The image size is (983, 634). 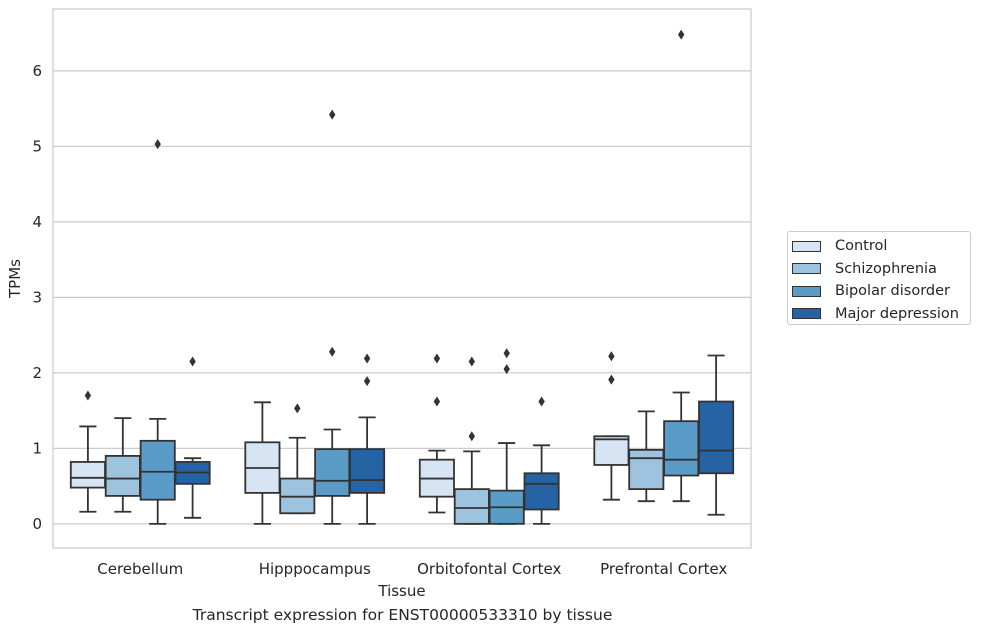 I want to click on legend-item: Bipolar disorder, so click(x=881, y=291).